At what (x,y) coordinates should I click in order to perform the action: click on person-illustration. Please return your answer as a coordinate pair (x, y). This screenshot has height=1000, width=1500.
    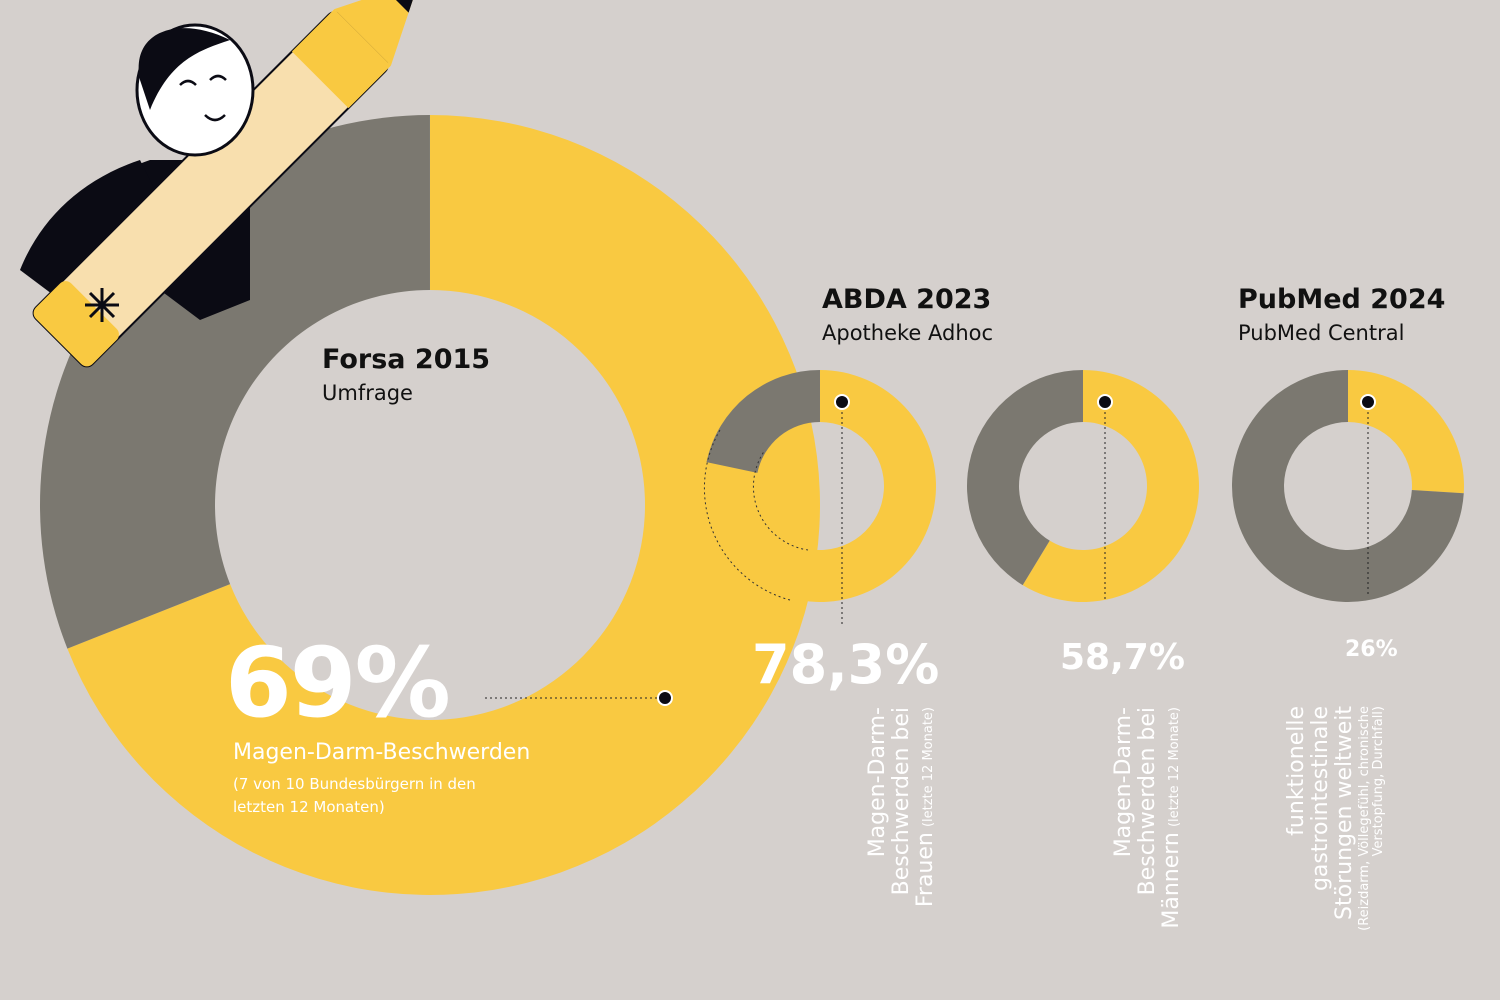
    Looking at the image, I should click on (220, 184).